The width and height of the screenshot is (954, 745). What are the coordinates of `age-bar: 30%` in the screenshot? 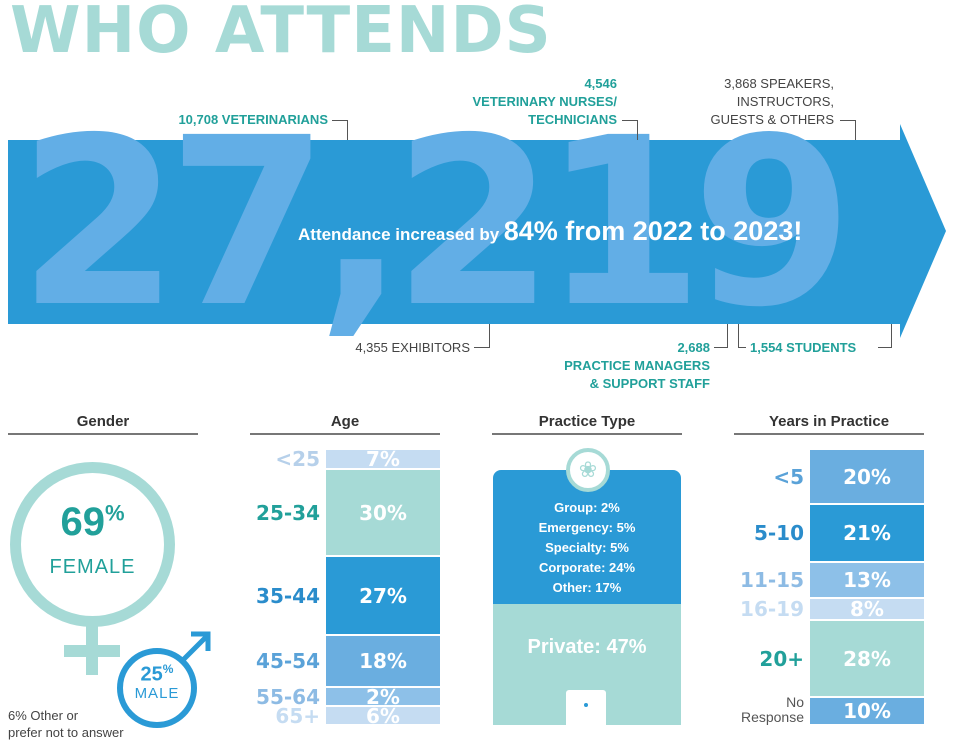 It's located at (383, 513).